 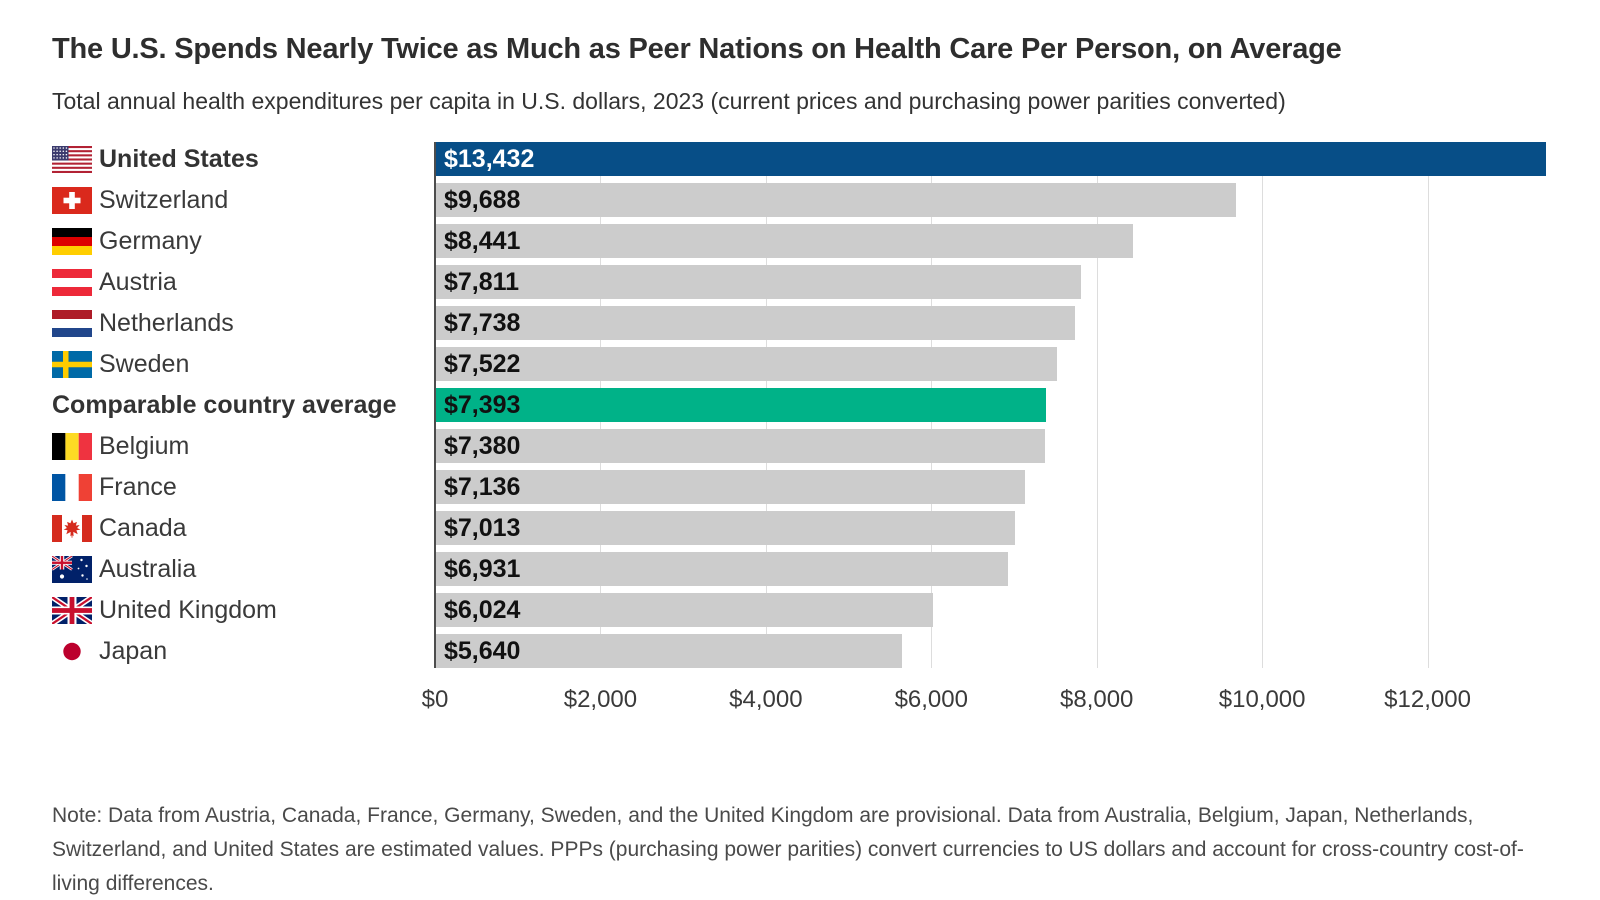 What do you see at coordinates (243, 528) in the screenshot?
I see `row-label-cell: Canada` at bounding box center [243, 528].